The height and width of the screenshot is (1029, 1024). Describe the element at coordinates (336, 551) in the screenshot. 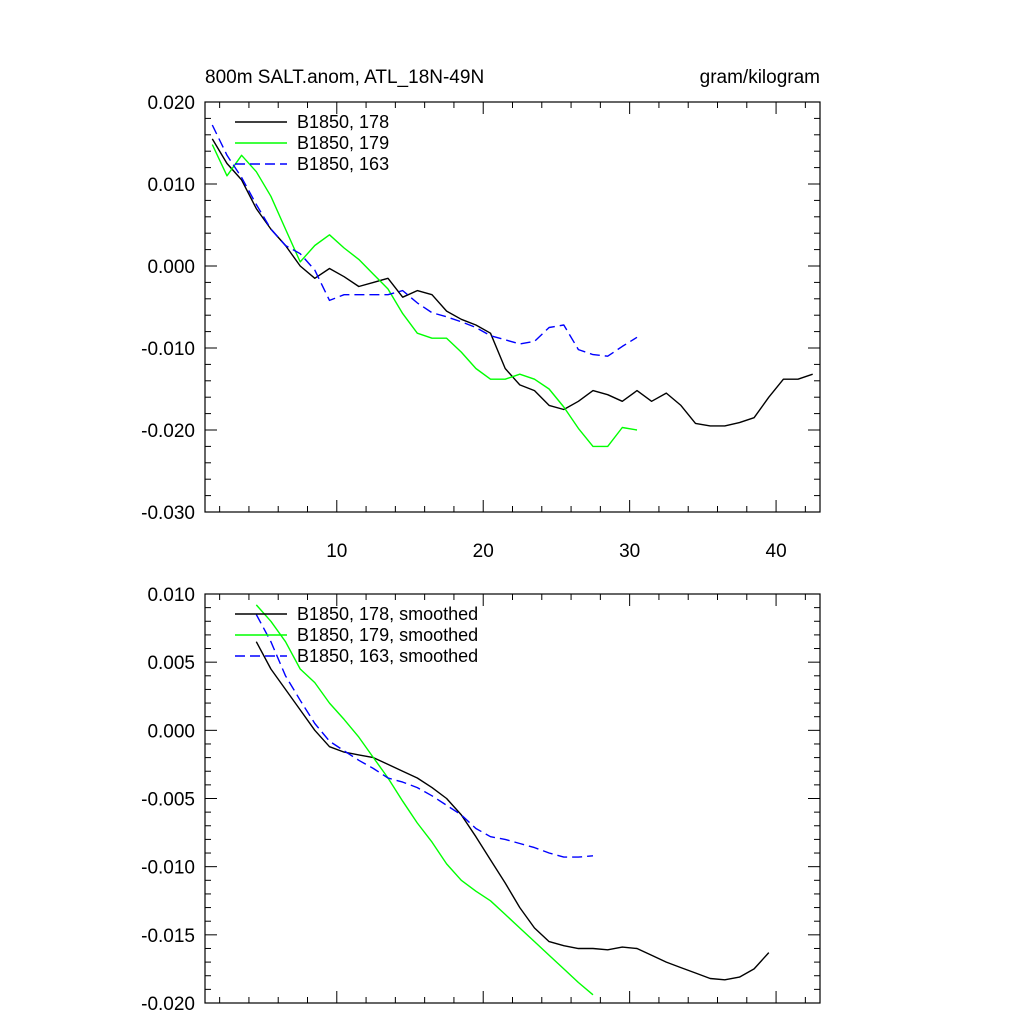

I see `x-tick-label: 10` at that location.